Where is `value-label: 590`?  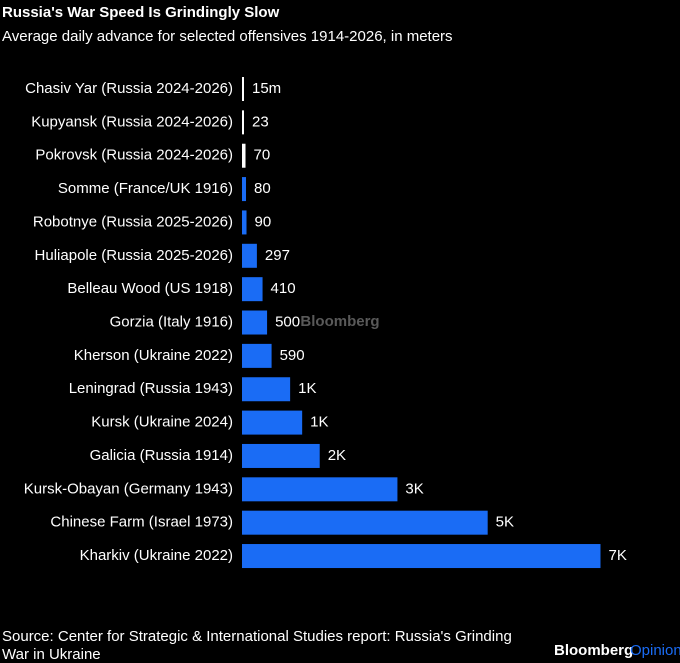 value-label: 590 is located at coordinates (292, 355).